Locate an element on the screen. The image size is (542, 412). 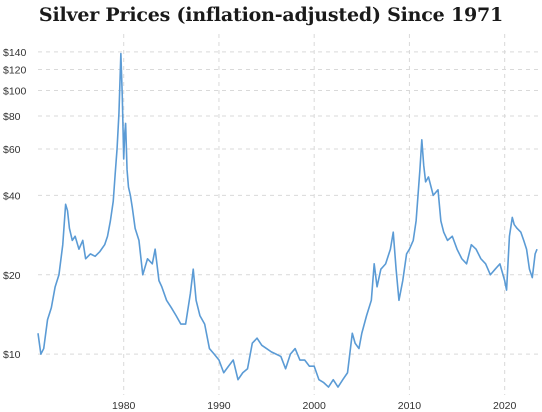
y-tick-label: $10 is located at coordinates (12, 355).